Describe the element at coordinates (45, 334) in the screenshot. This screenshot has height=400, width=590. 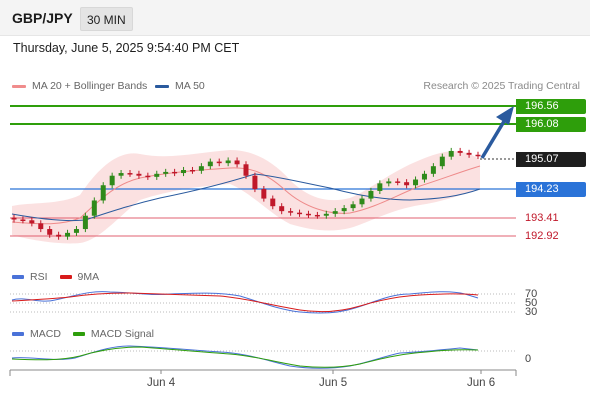
I see `macd-legend-label: MACD` at that location.